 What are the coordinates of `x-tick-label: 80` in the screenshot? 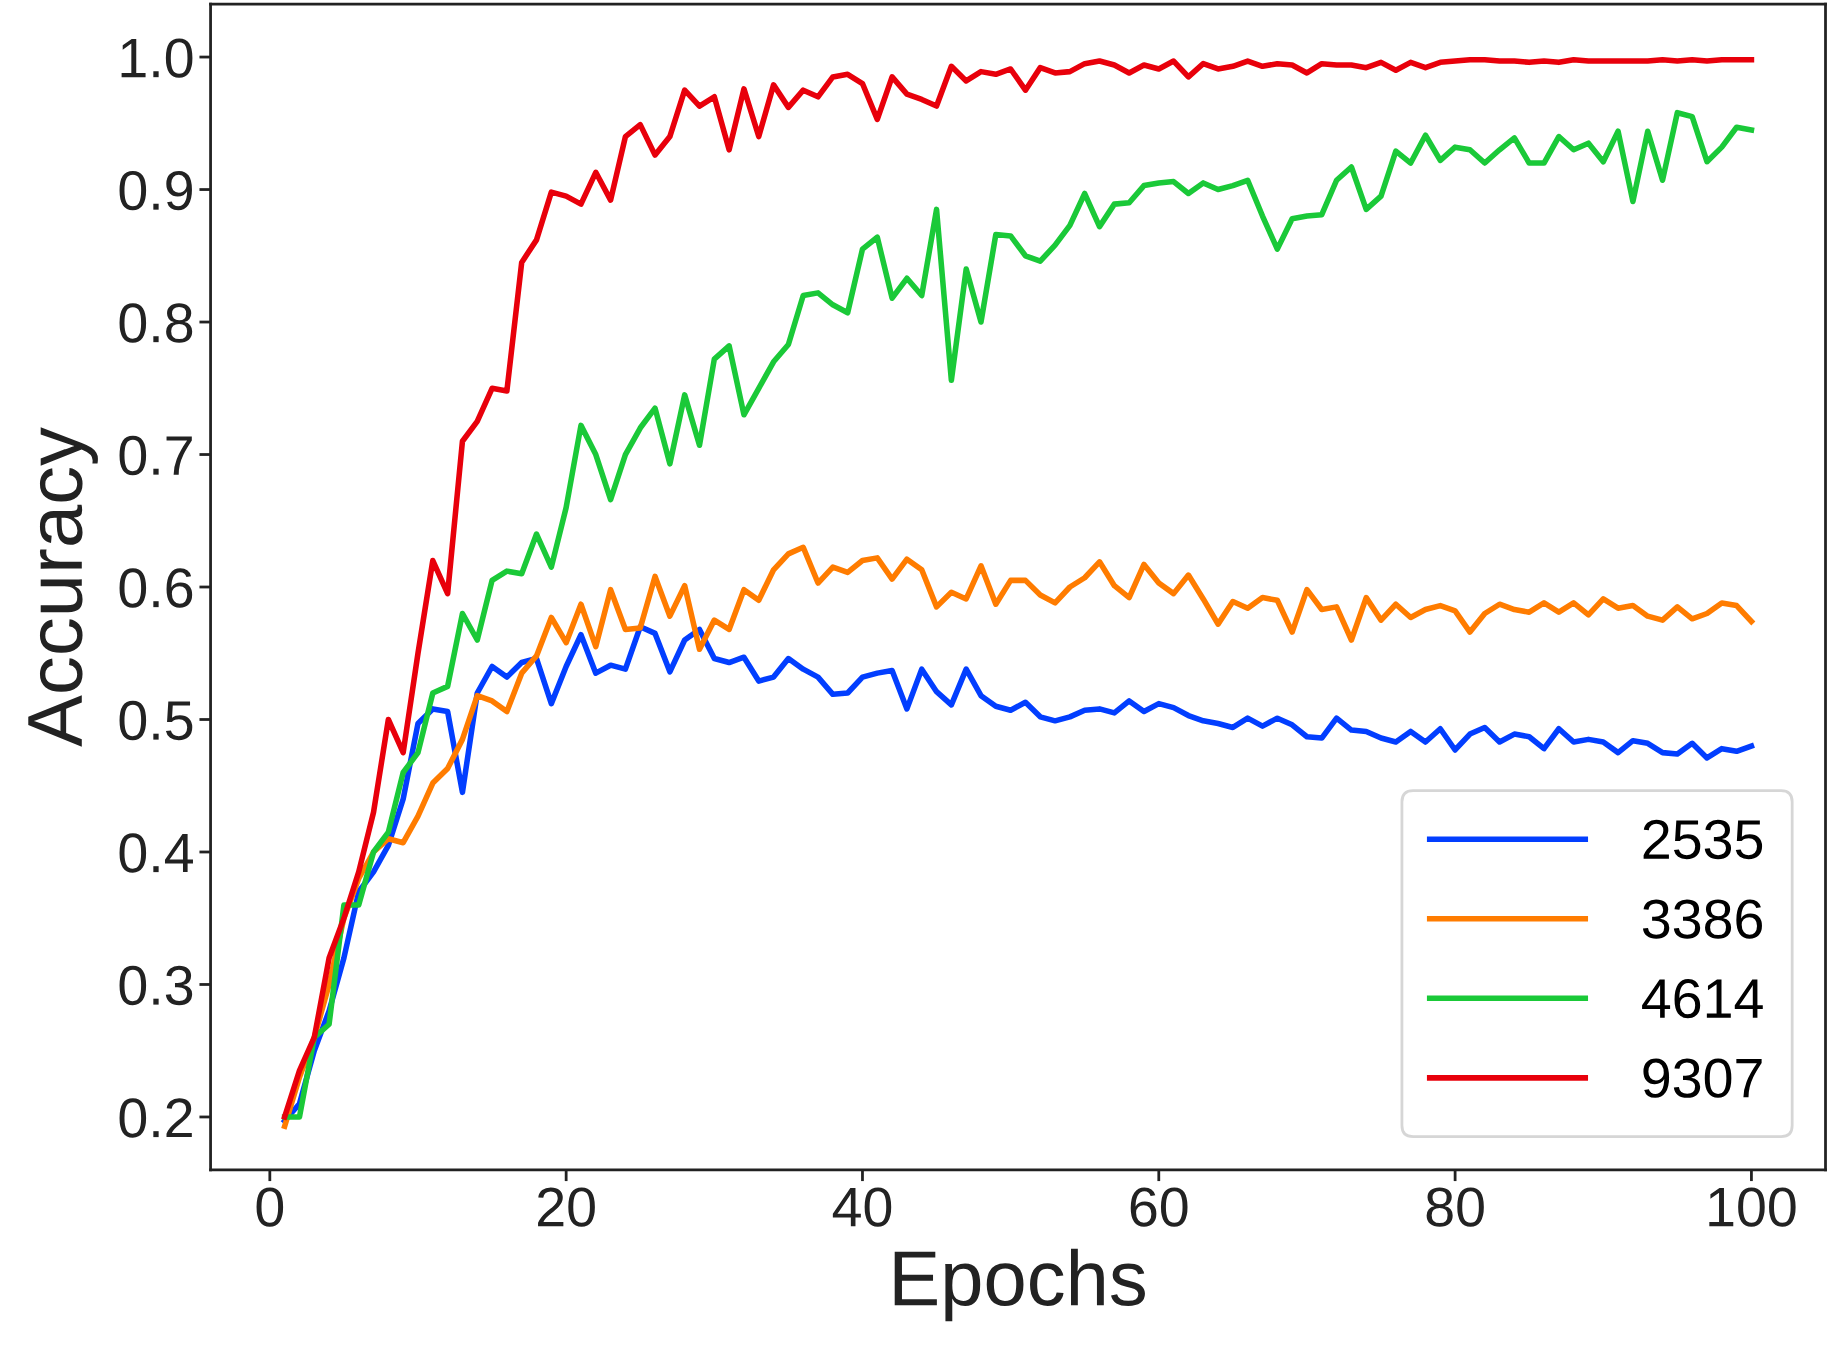 It's located at (1455, 1207).